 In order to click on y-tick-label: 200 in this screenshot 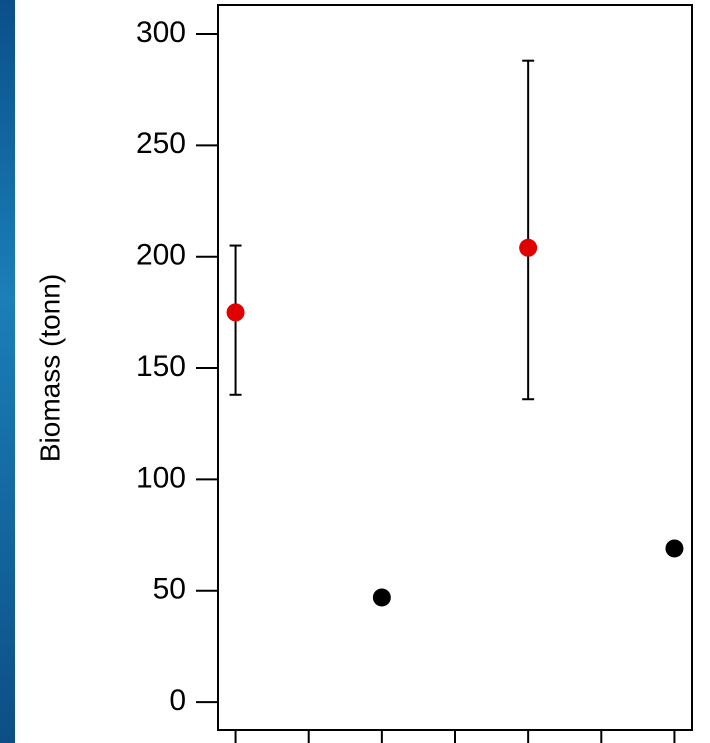, I will do `click(161, 255)`.